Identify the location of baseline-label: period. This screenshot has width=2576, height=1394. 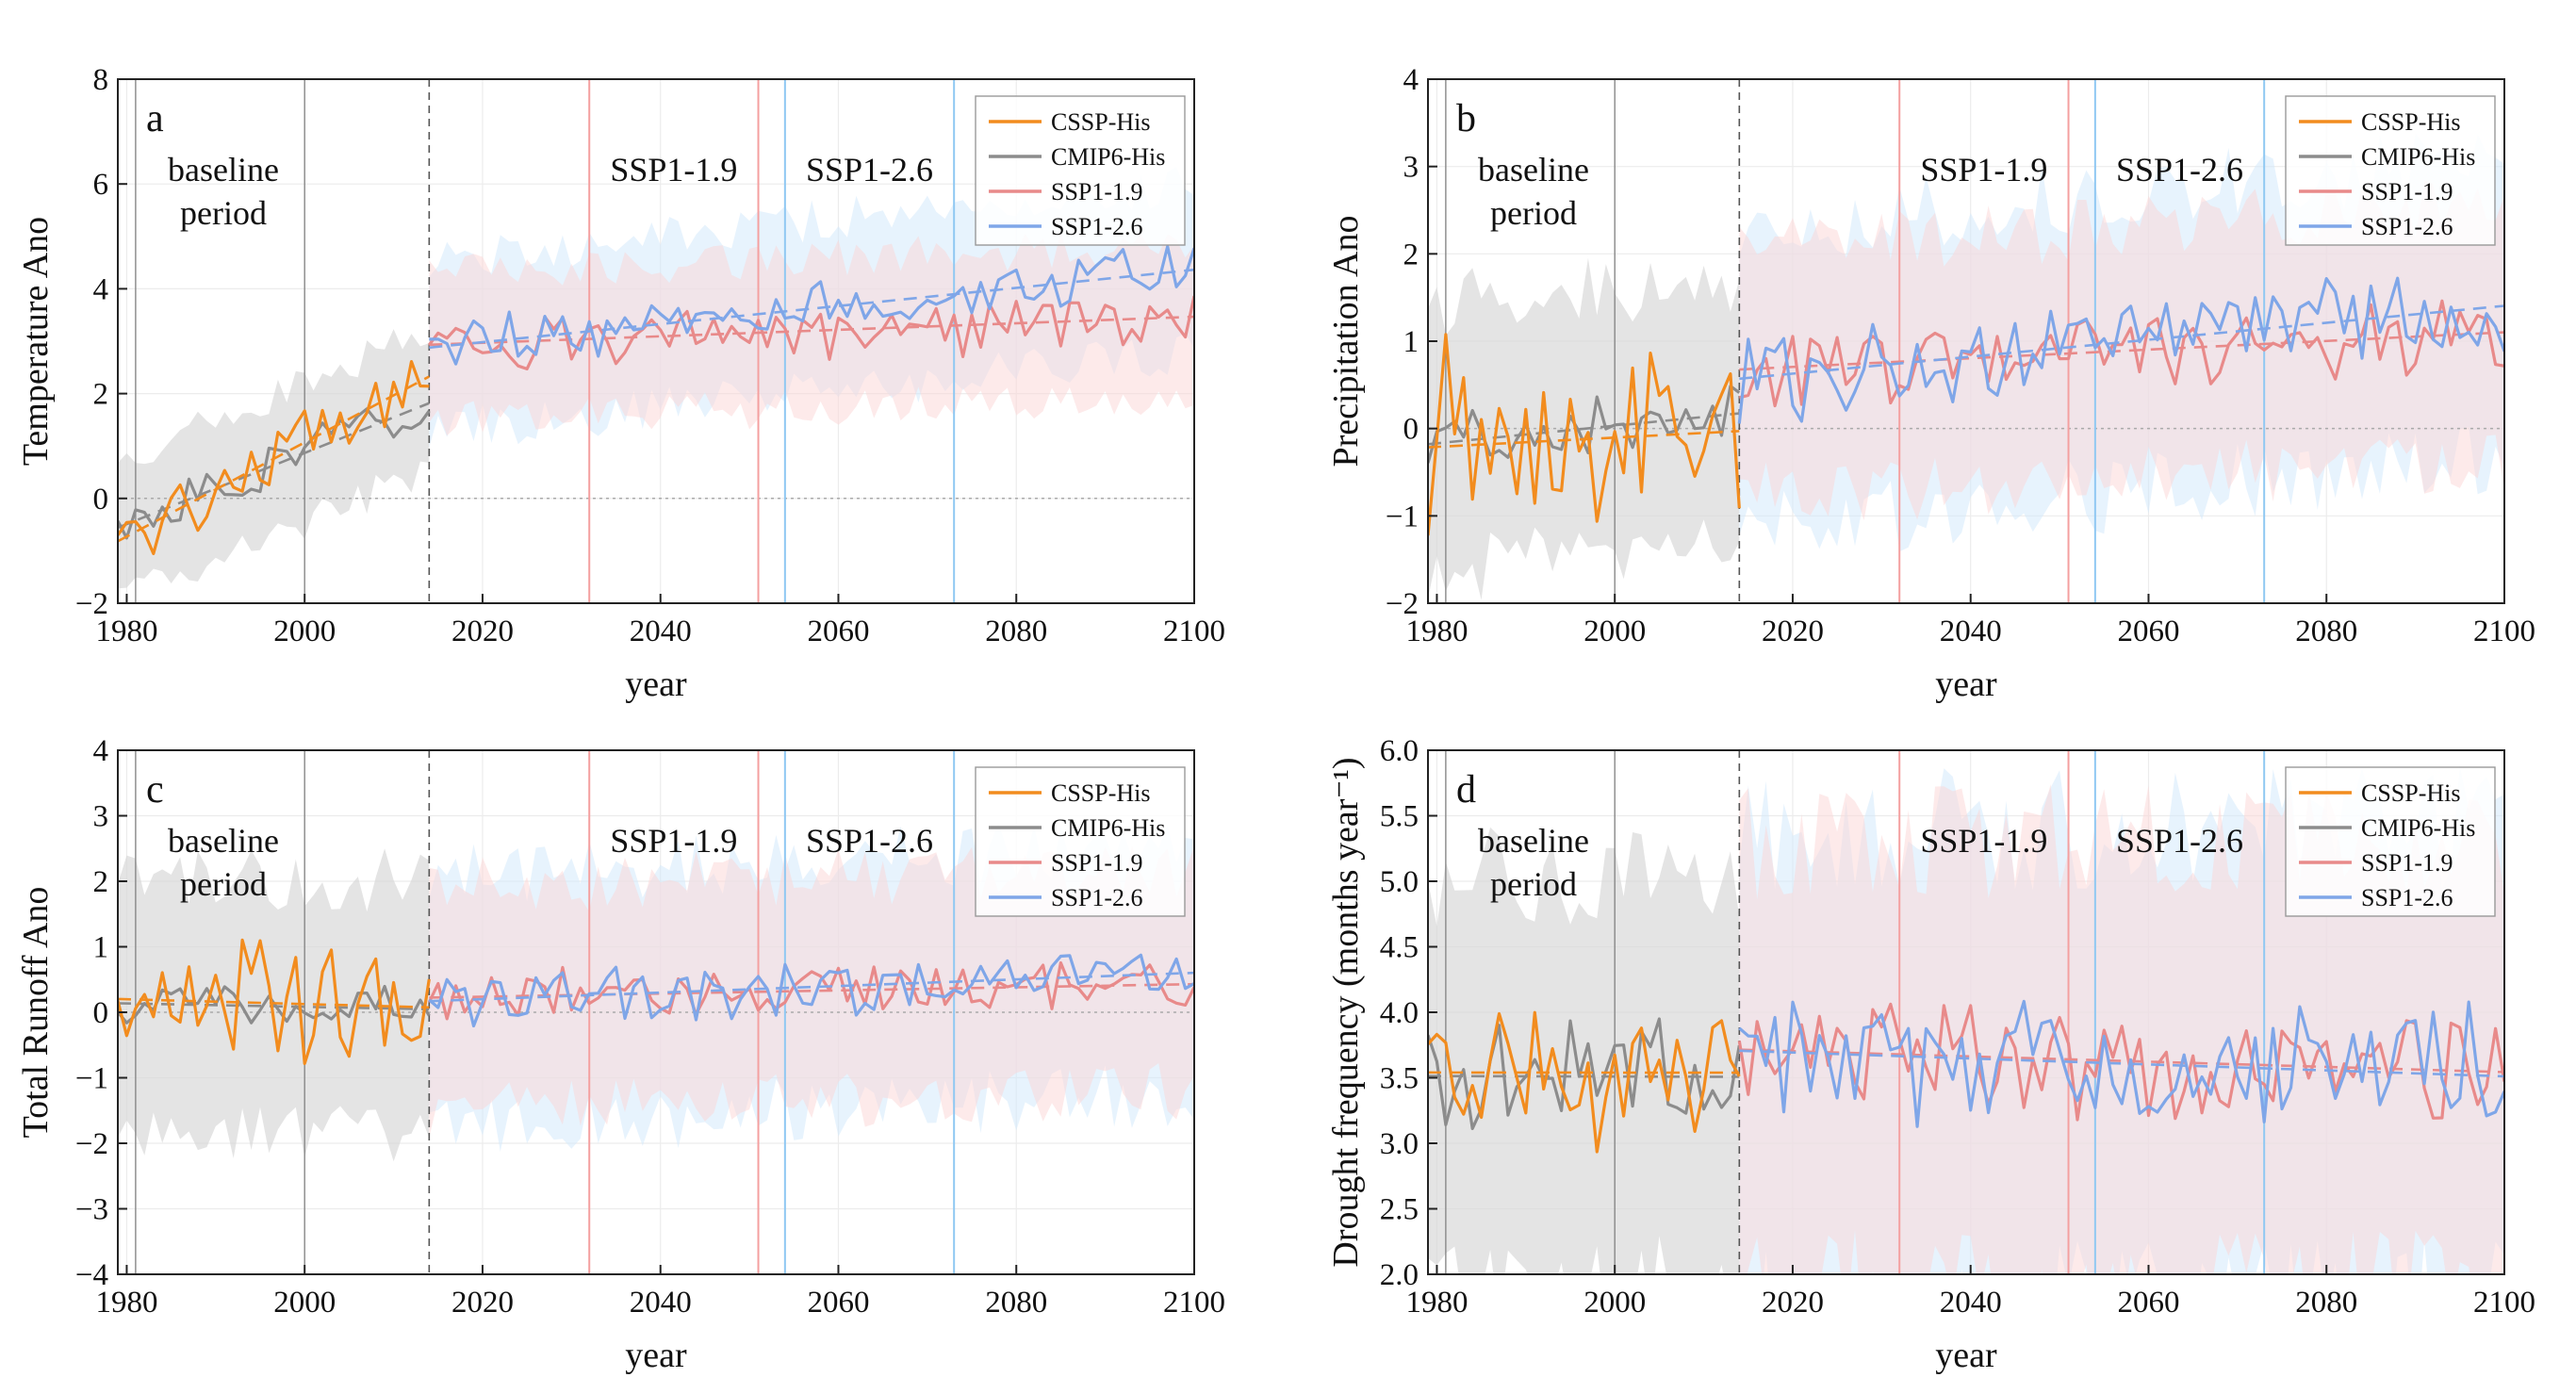
(223, 884).